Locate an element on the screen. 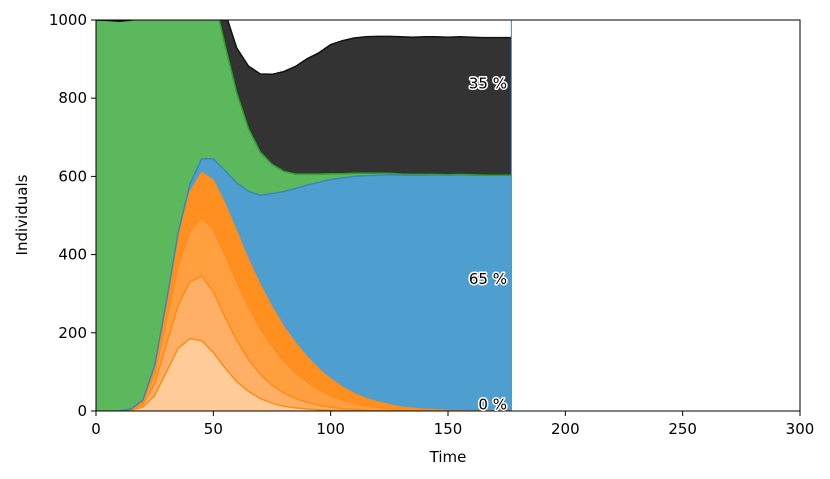  x-tick-label: 250 is located at coordinates (682, 429).